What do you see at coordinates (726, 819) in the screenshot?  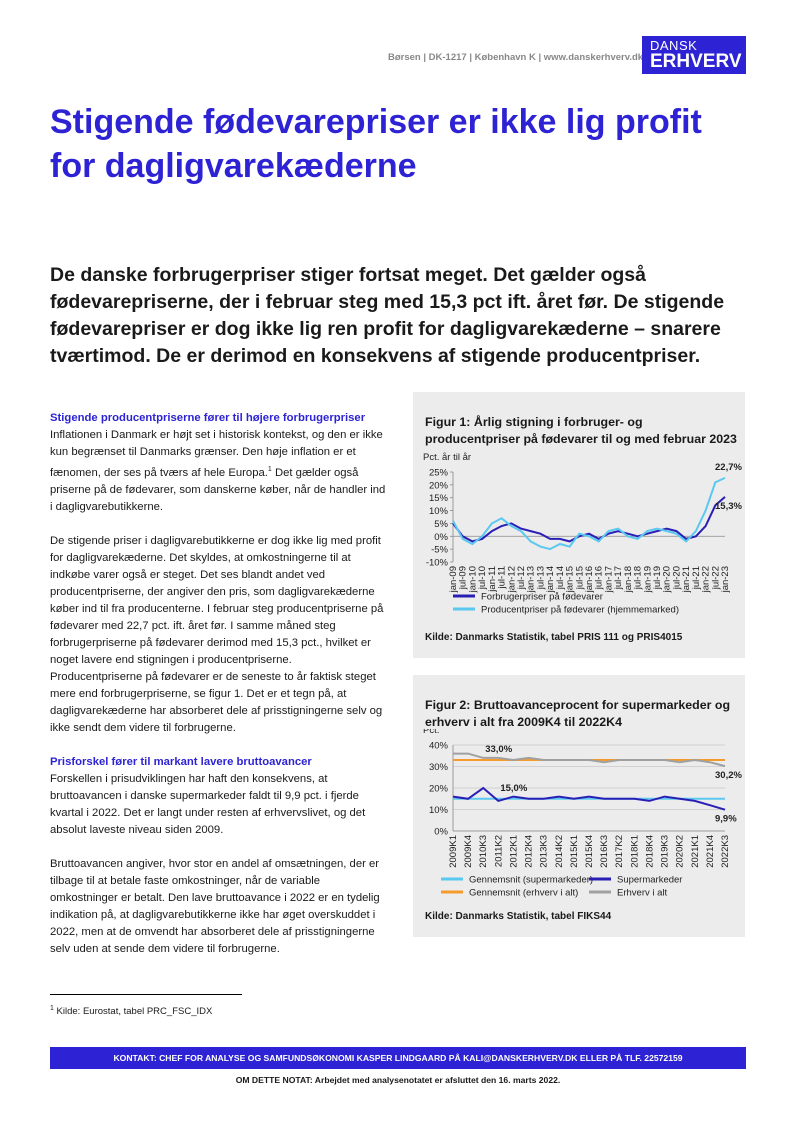 I see `data-label: 9,9%` at bounding box center [726, 819].